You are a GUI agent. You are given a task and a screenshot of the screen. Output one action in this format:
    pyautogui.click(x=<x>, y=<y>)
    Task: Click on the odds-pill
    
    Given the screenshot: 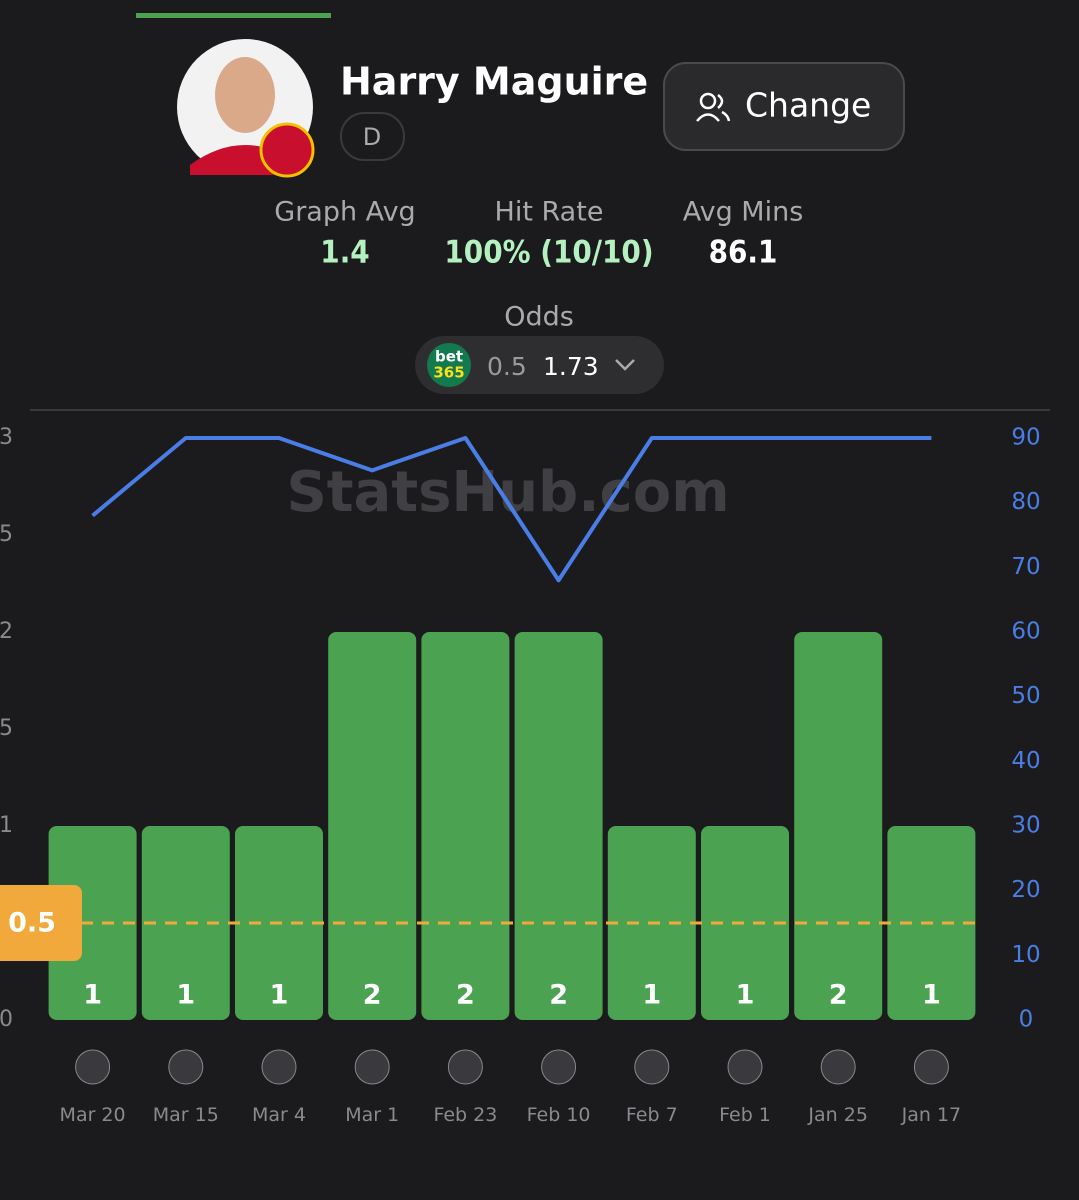 What is the action you would take?
    pyautogui.click(x=539, y=365)
    